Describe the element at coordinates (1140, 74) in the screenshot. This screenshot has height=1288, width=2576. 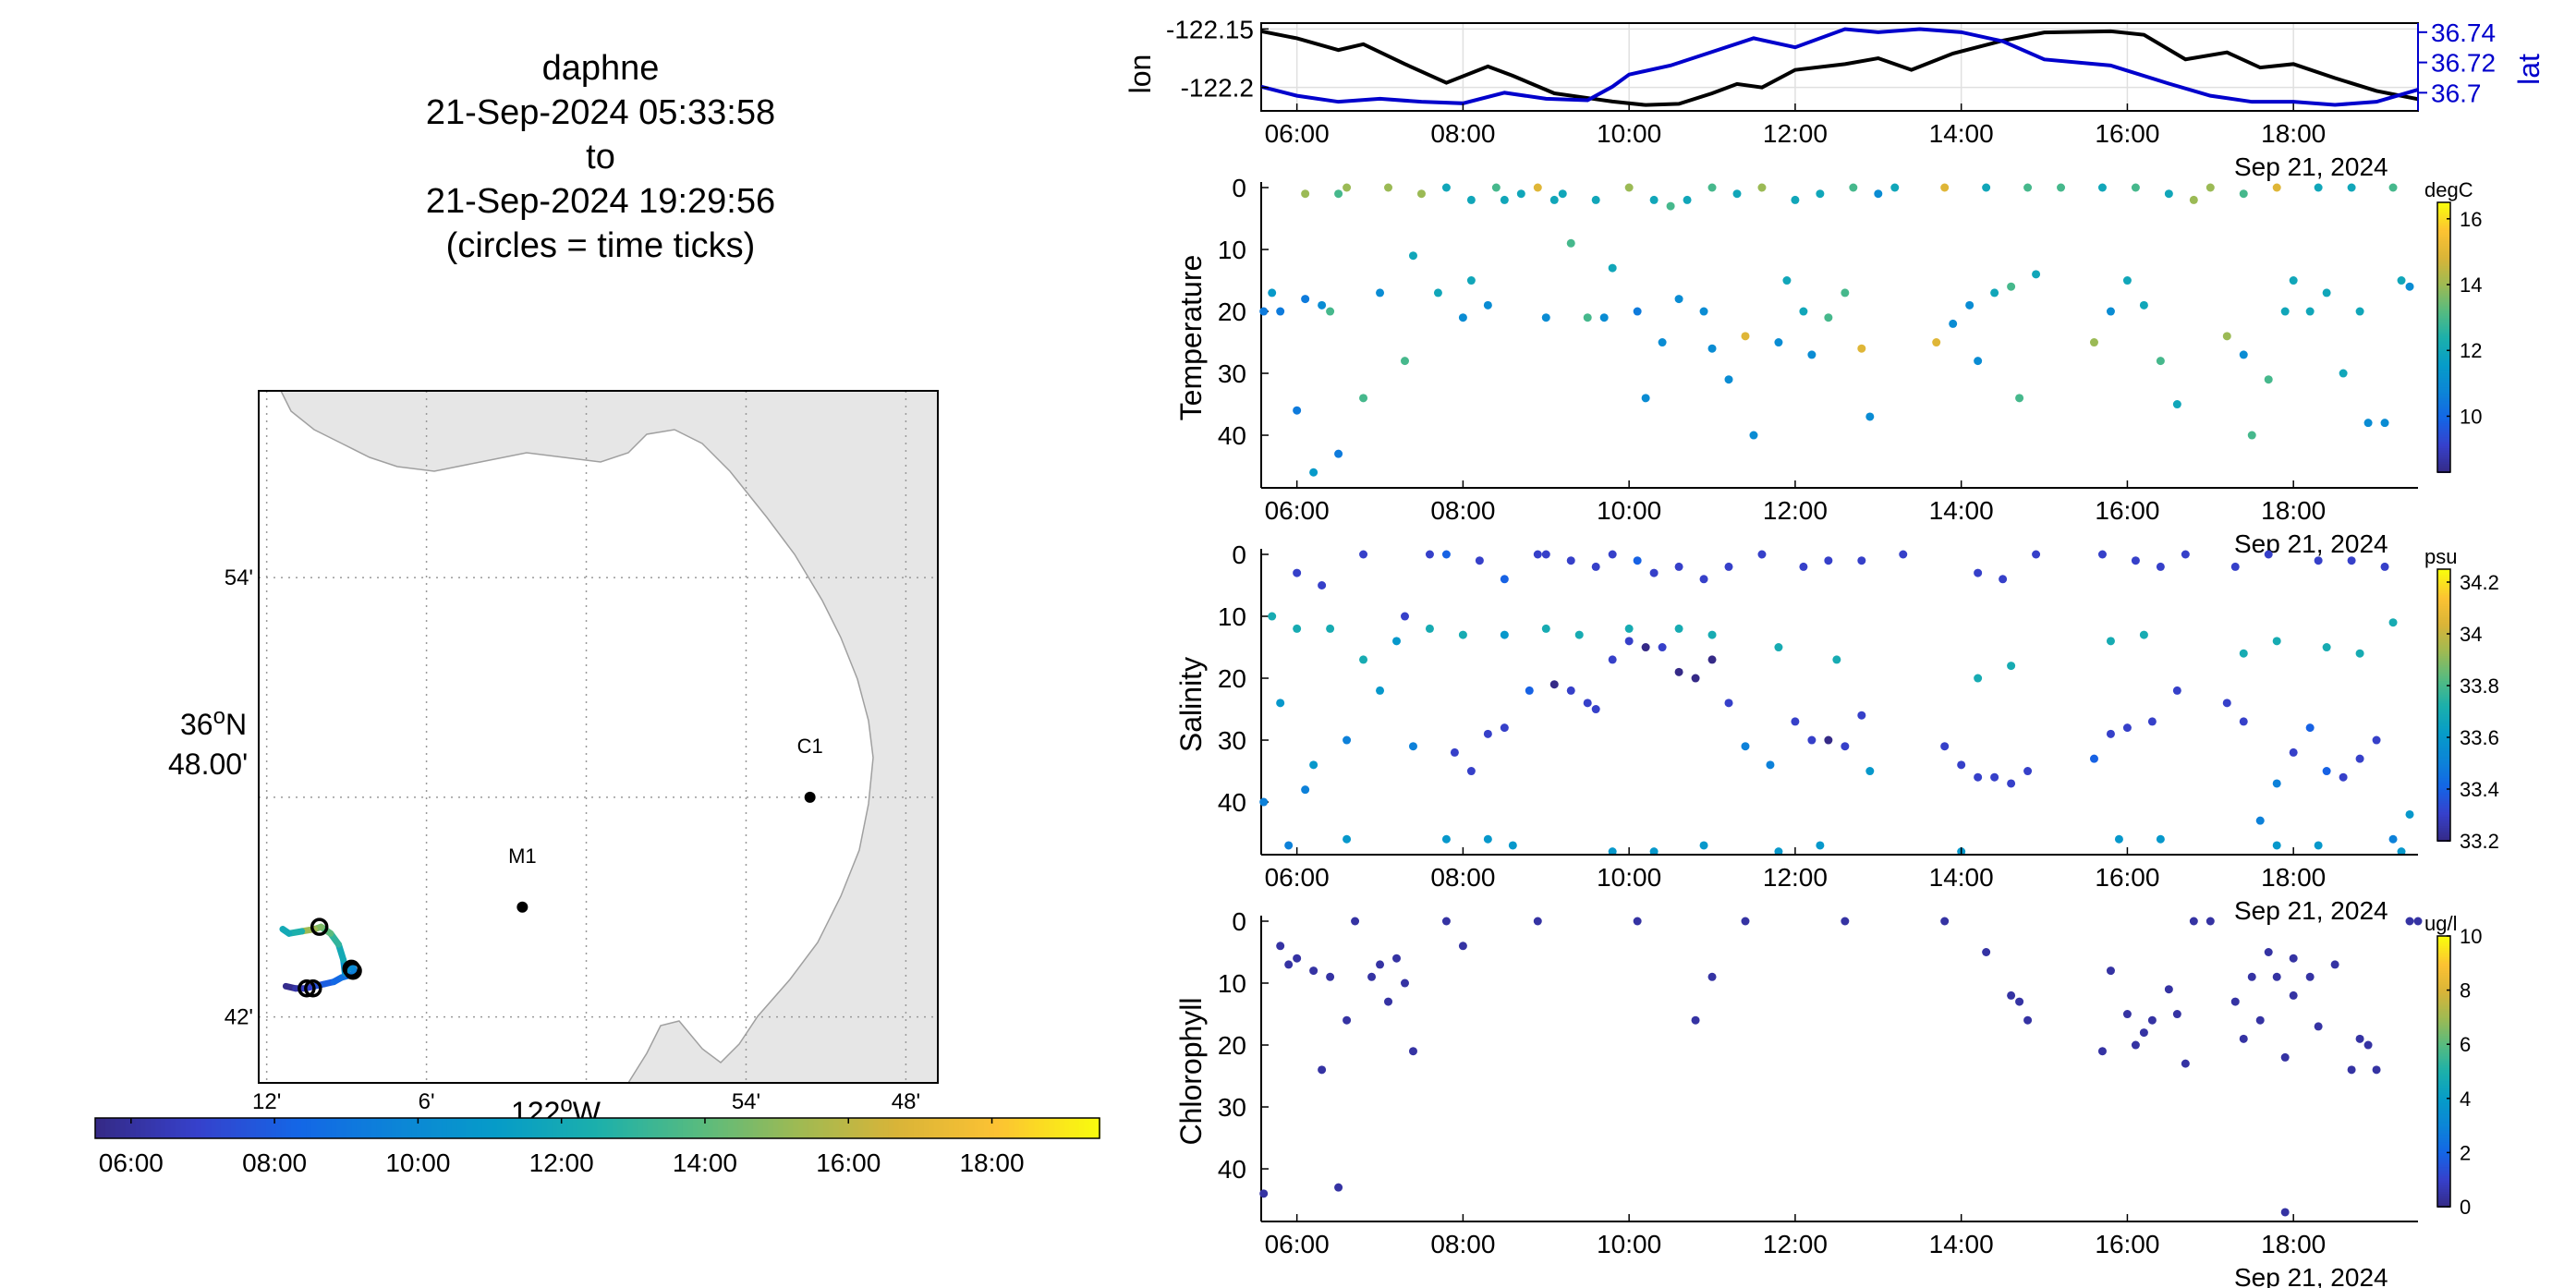
I see `lon-axis-label: lon` at that location.